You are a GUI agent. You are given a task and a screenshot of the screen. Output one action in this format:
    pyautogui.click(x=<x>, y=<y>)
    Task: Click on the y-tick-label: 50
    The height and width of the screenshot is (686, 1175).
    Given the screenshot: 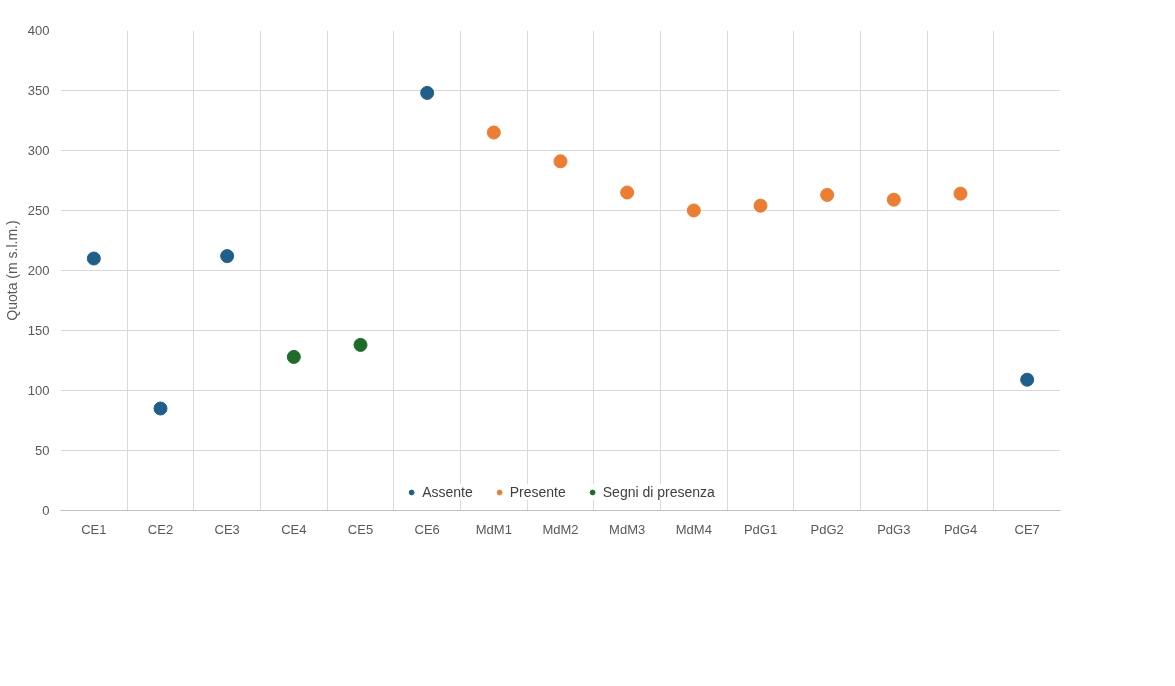 What is the action you would take?
    pyautogui.click(x=42, y=450)
    